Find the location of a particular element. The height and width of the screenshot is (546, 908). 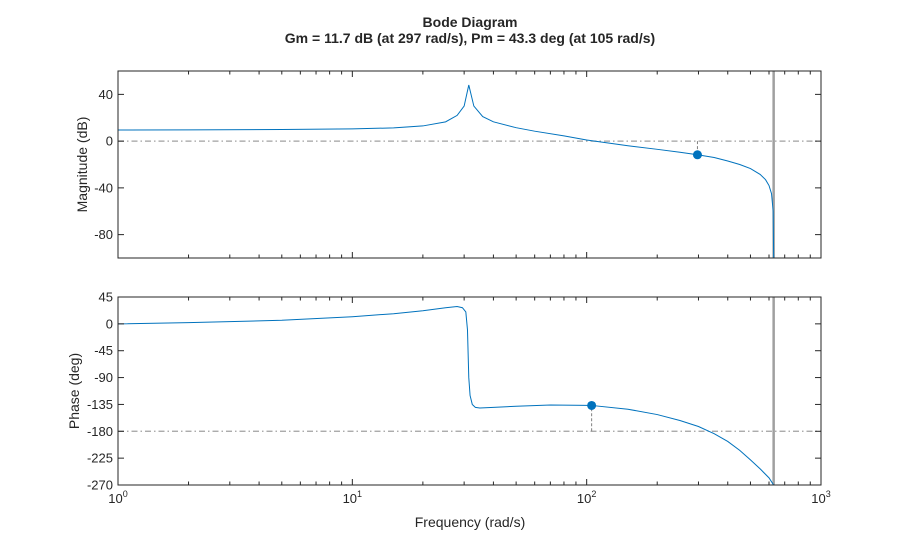

phase-ytick-label: -270 is located at coordinates (100, 485).